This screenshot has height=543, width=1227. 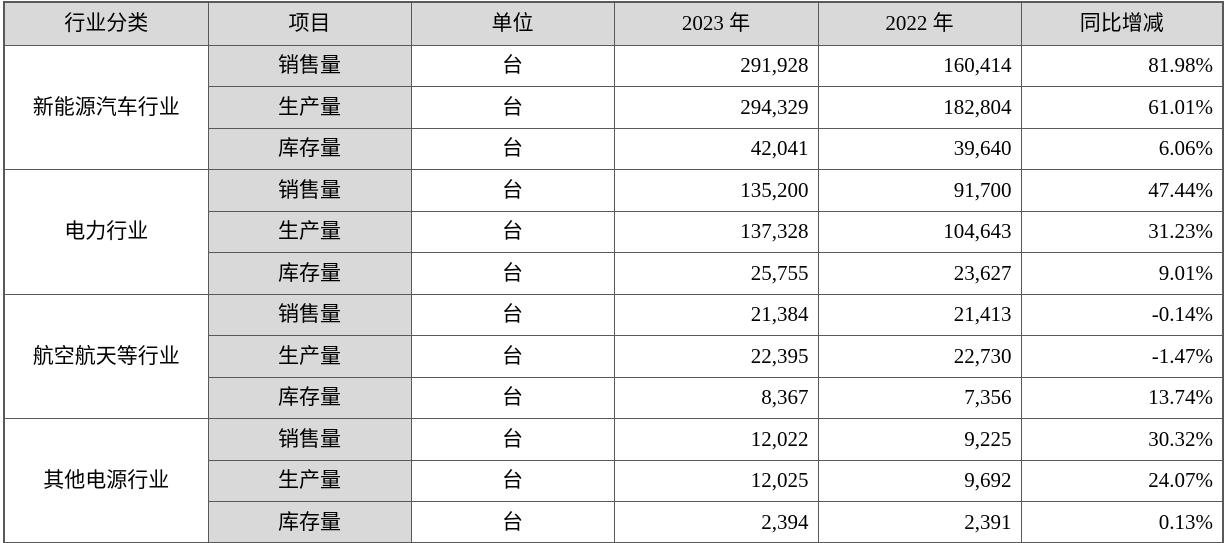 I want to click on value-2023-cell: 22,395, so click(x=716, y=356).